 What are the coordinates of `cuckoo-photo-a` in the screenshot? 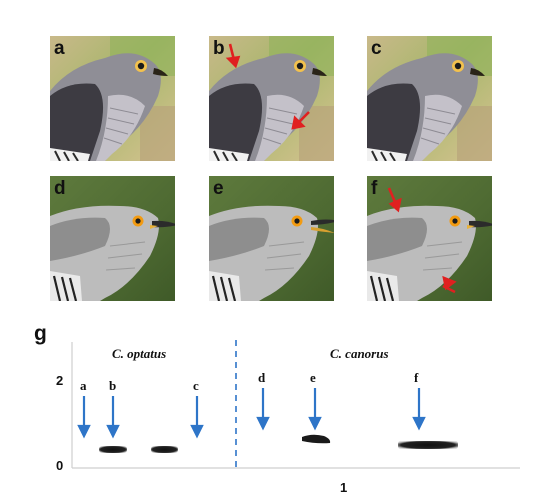 It's located at (112, 98).